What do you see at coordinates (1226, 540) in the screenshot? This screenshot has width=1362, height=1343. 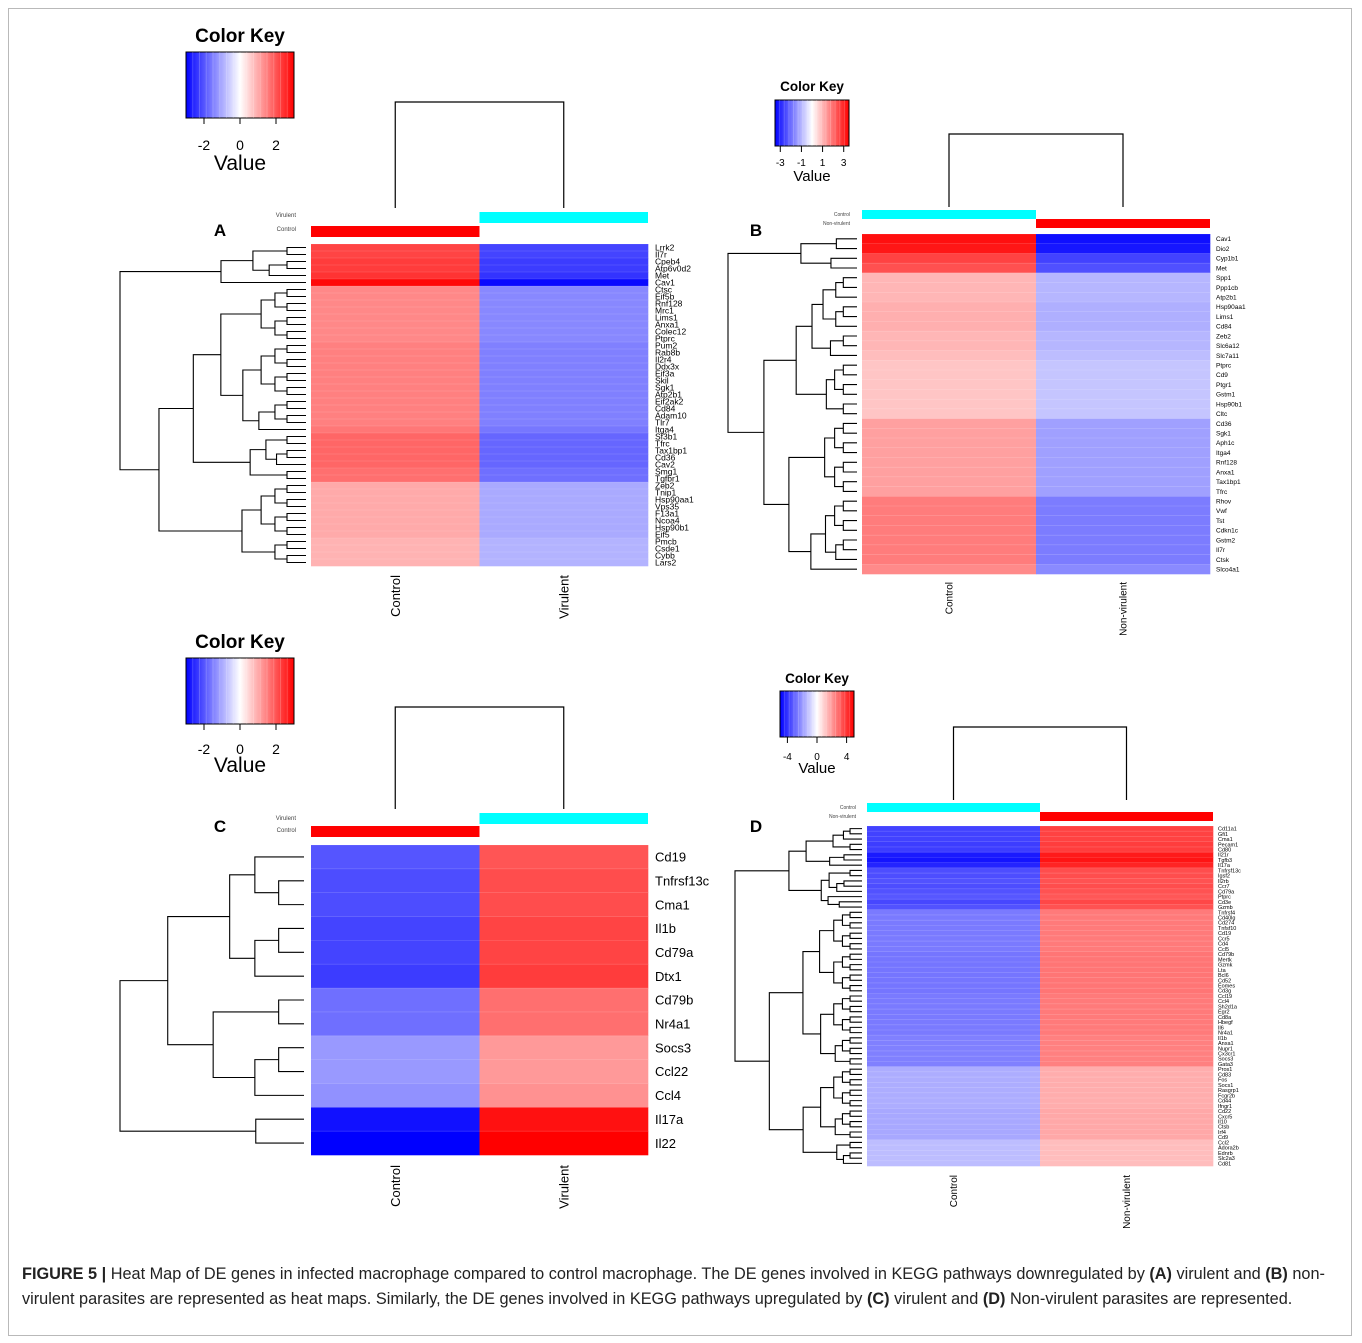 I see `row-label: Gstm2` at bounding box center [1226, 540].